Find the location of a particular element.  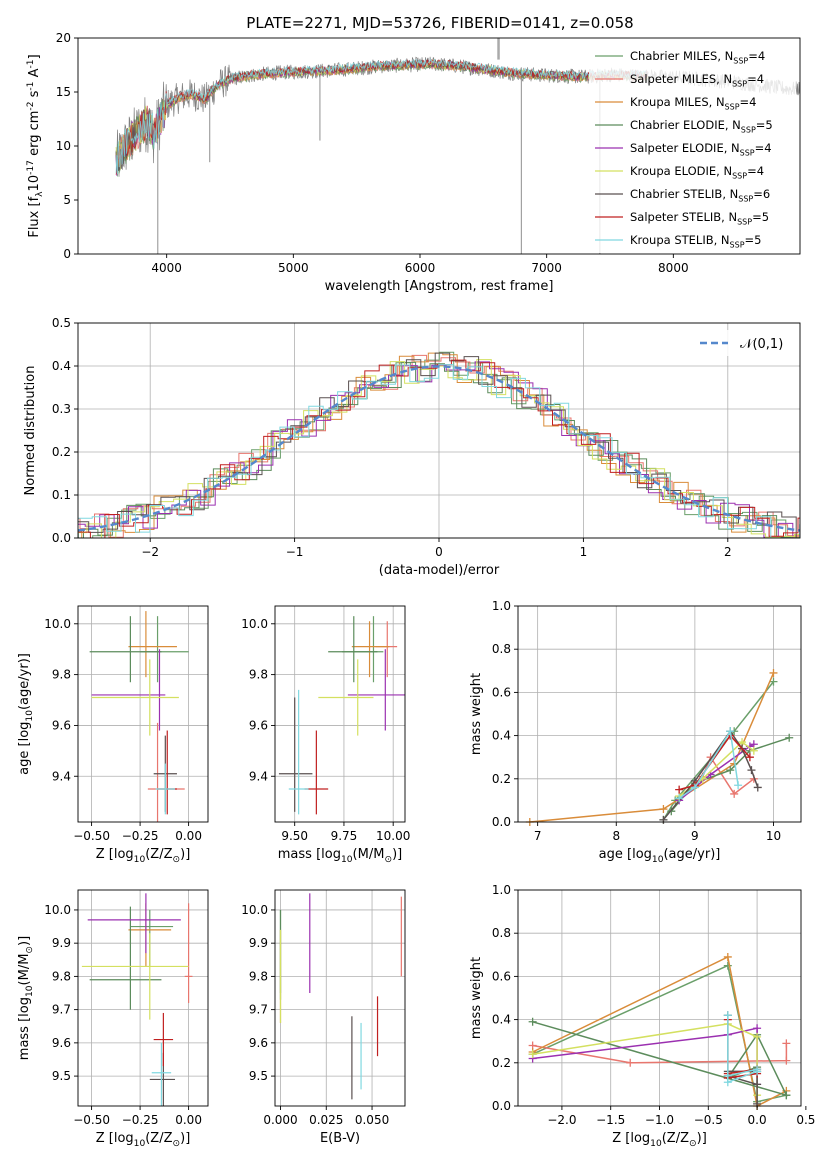

x-tick-label: 6000 is located at coordinates (420, 268).